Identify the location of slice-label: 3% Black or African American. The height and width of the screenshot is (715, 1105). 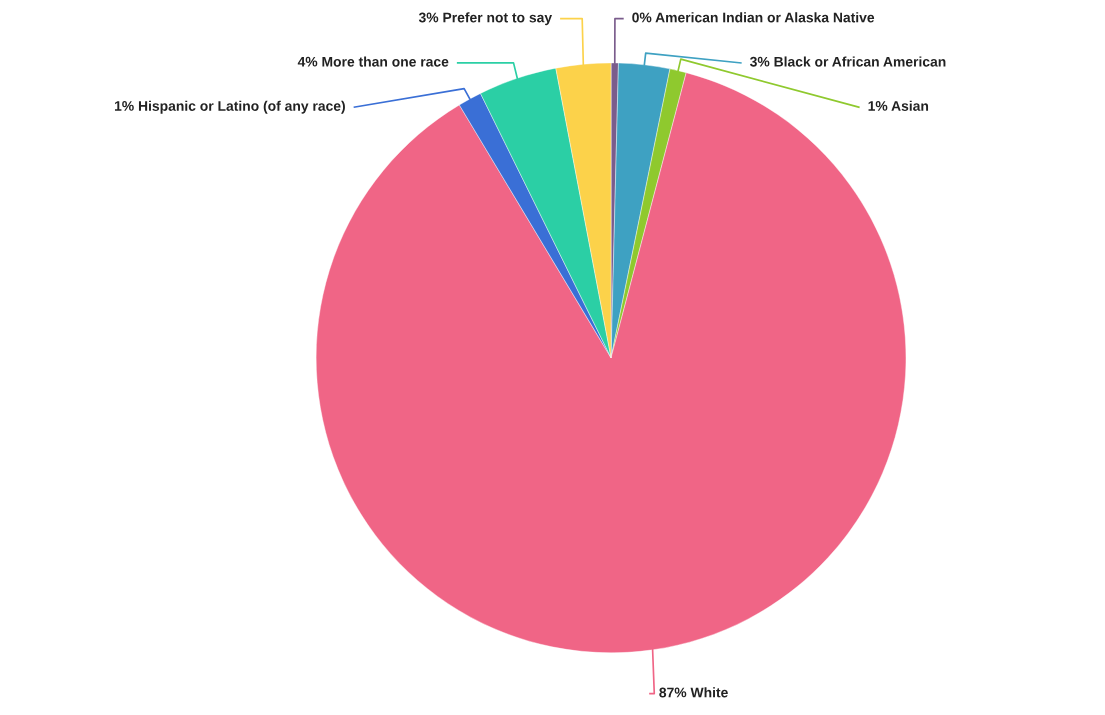
(848, 61).